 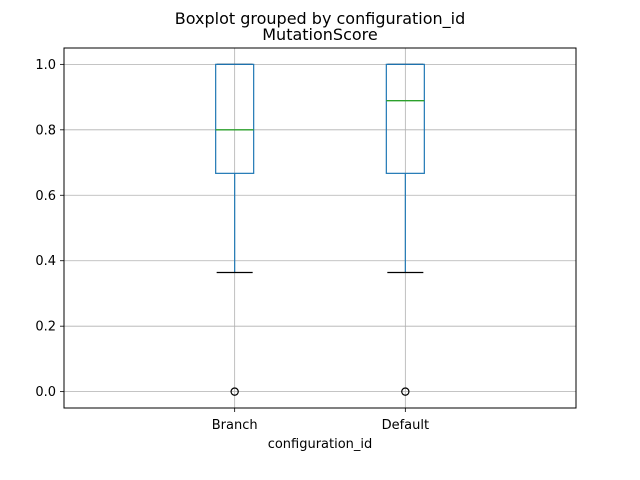 What do you see at coordinates (235, 229) in the screenshot?
I see `box-branch` at bounding box center [235, 229].